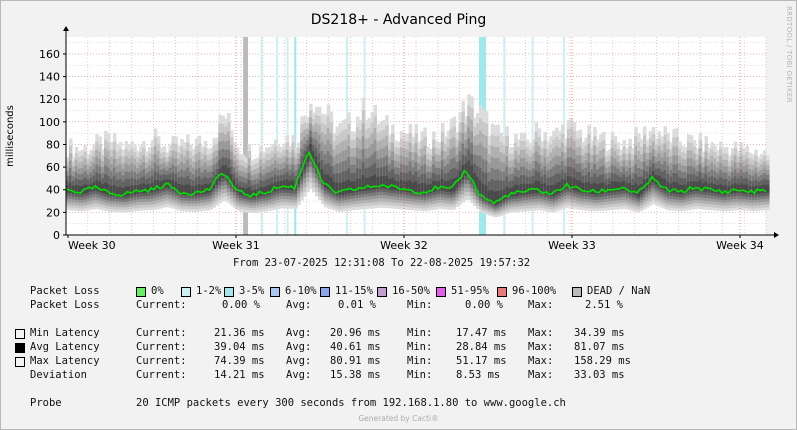 The height and width of the screenshot is (430, 797). I want to click on min-label: Min:, so click(420, 361).